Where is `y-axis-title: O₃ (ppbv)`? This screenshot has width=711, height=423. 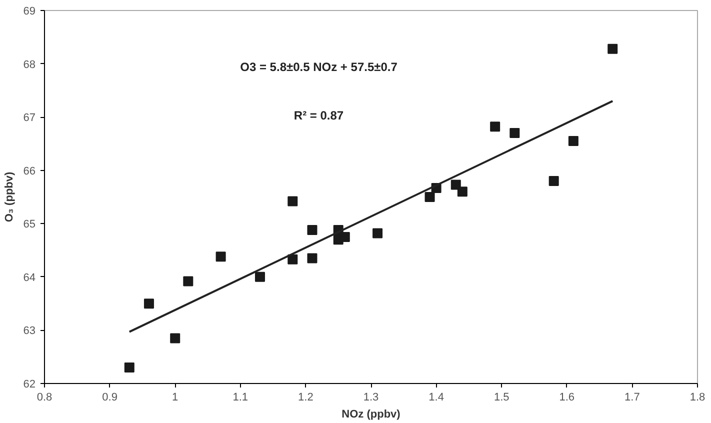
y-axis-title: O₃ (ppbv) is located at coordinates (9, 197).